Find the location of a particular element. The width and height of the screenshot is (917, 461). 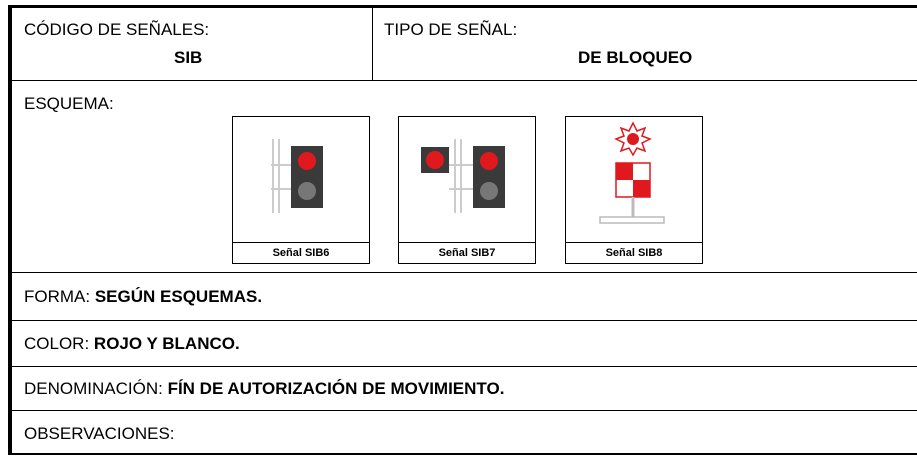

row-label: DENOMINACIÓN: is located at coordinates (93, 388).